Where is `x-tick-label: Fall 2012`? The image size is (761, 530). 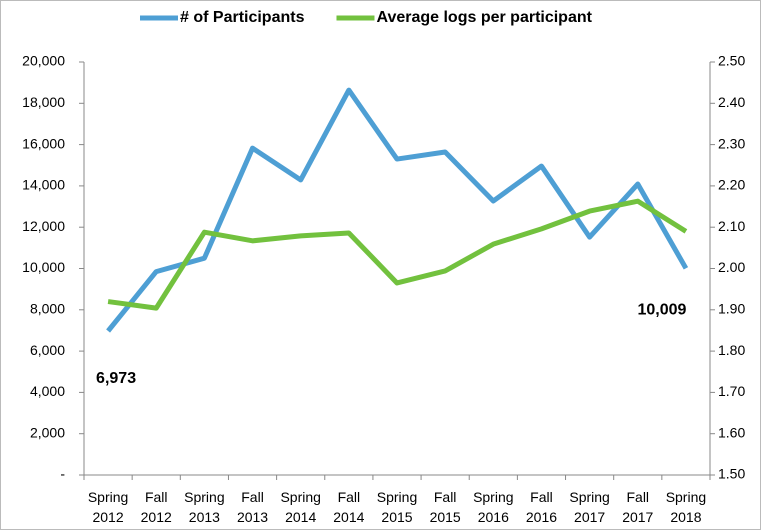 x-tick-label: Fall 2012 is located at coordinates (156, 507).